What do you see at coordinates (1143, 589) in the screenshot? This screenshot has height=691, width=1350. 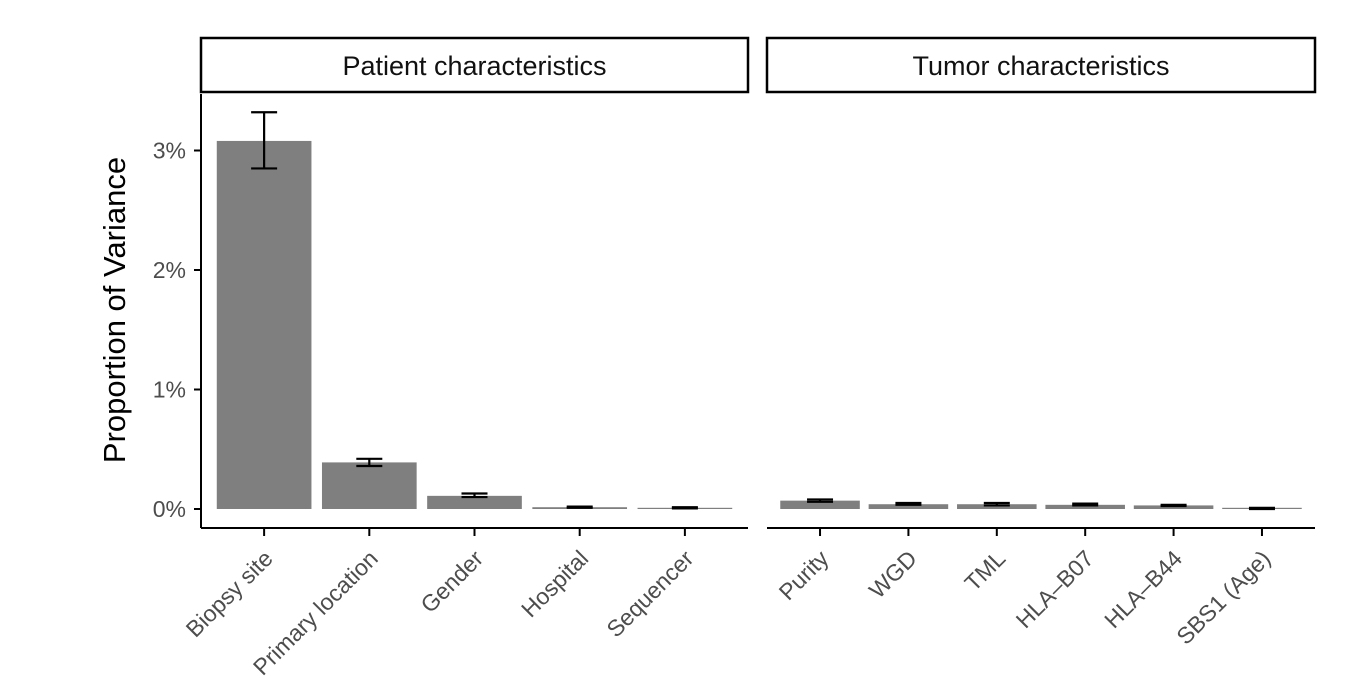 I see `x-tick-label: HLA–B44` at bounding box center [1143, 589].